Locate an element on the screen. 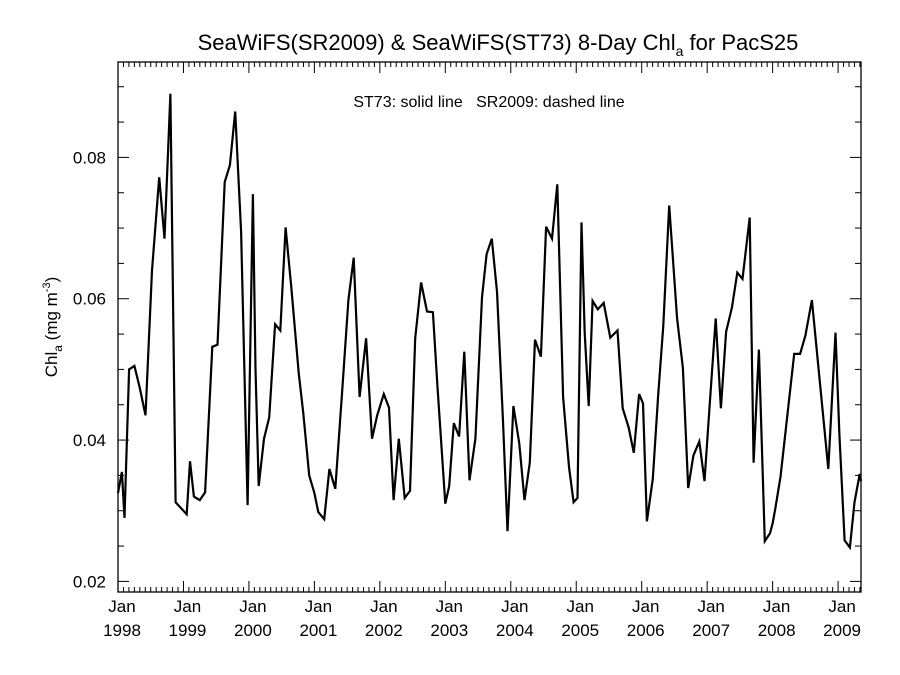 The image size is (900, 675). x-tick-label-year: 2000 is located at coordinates (253, 630).